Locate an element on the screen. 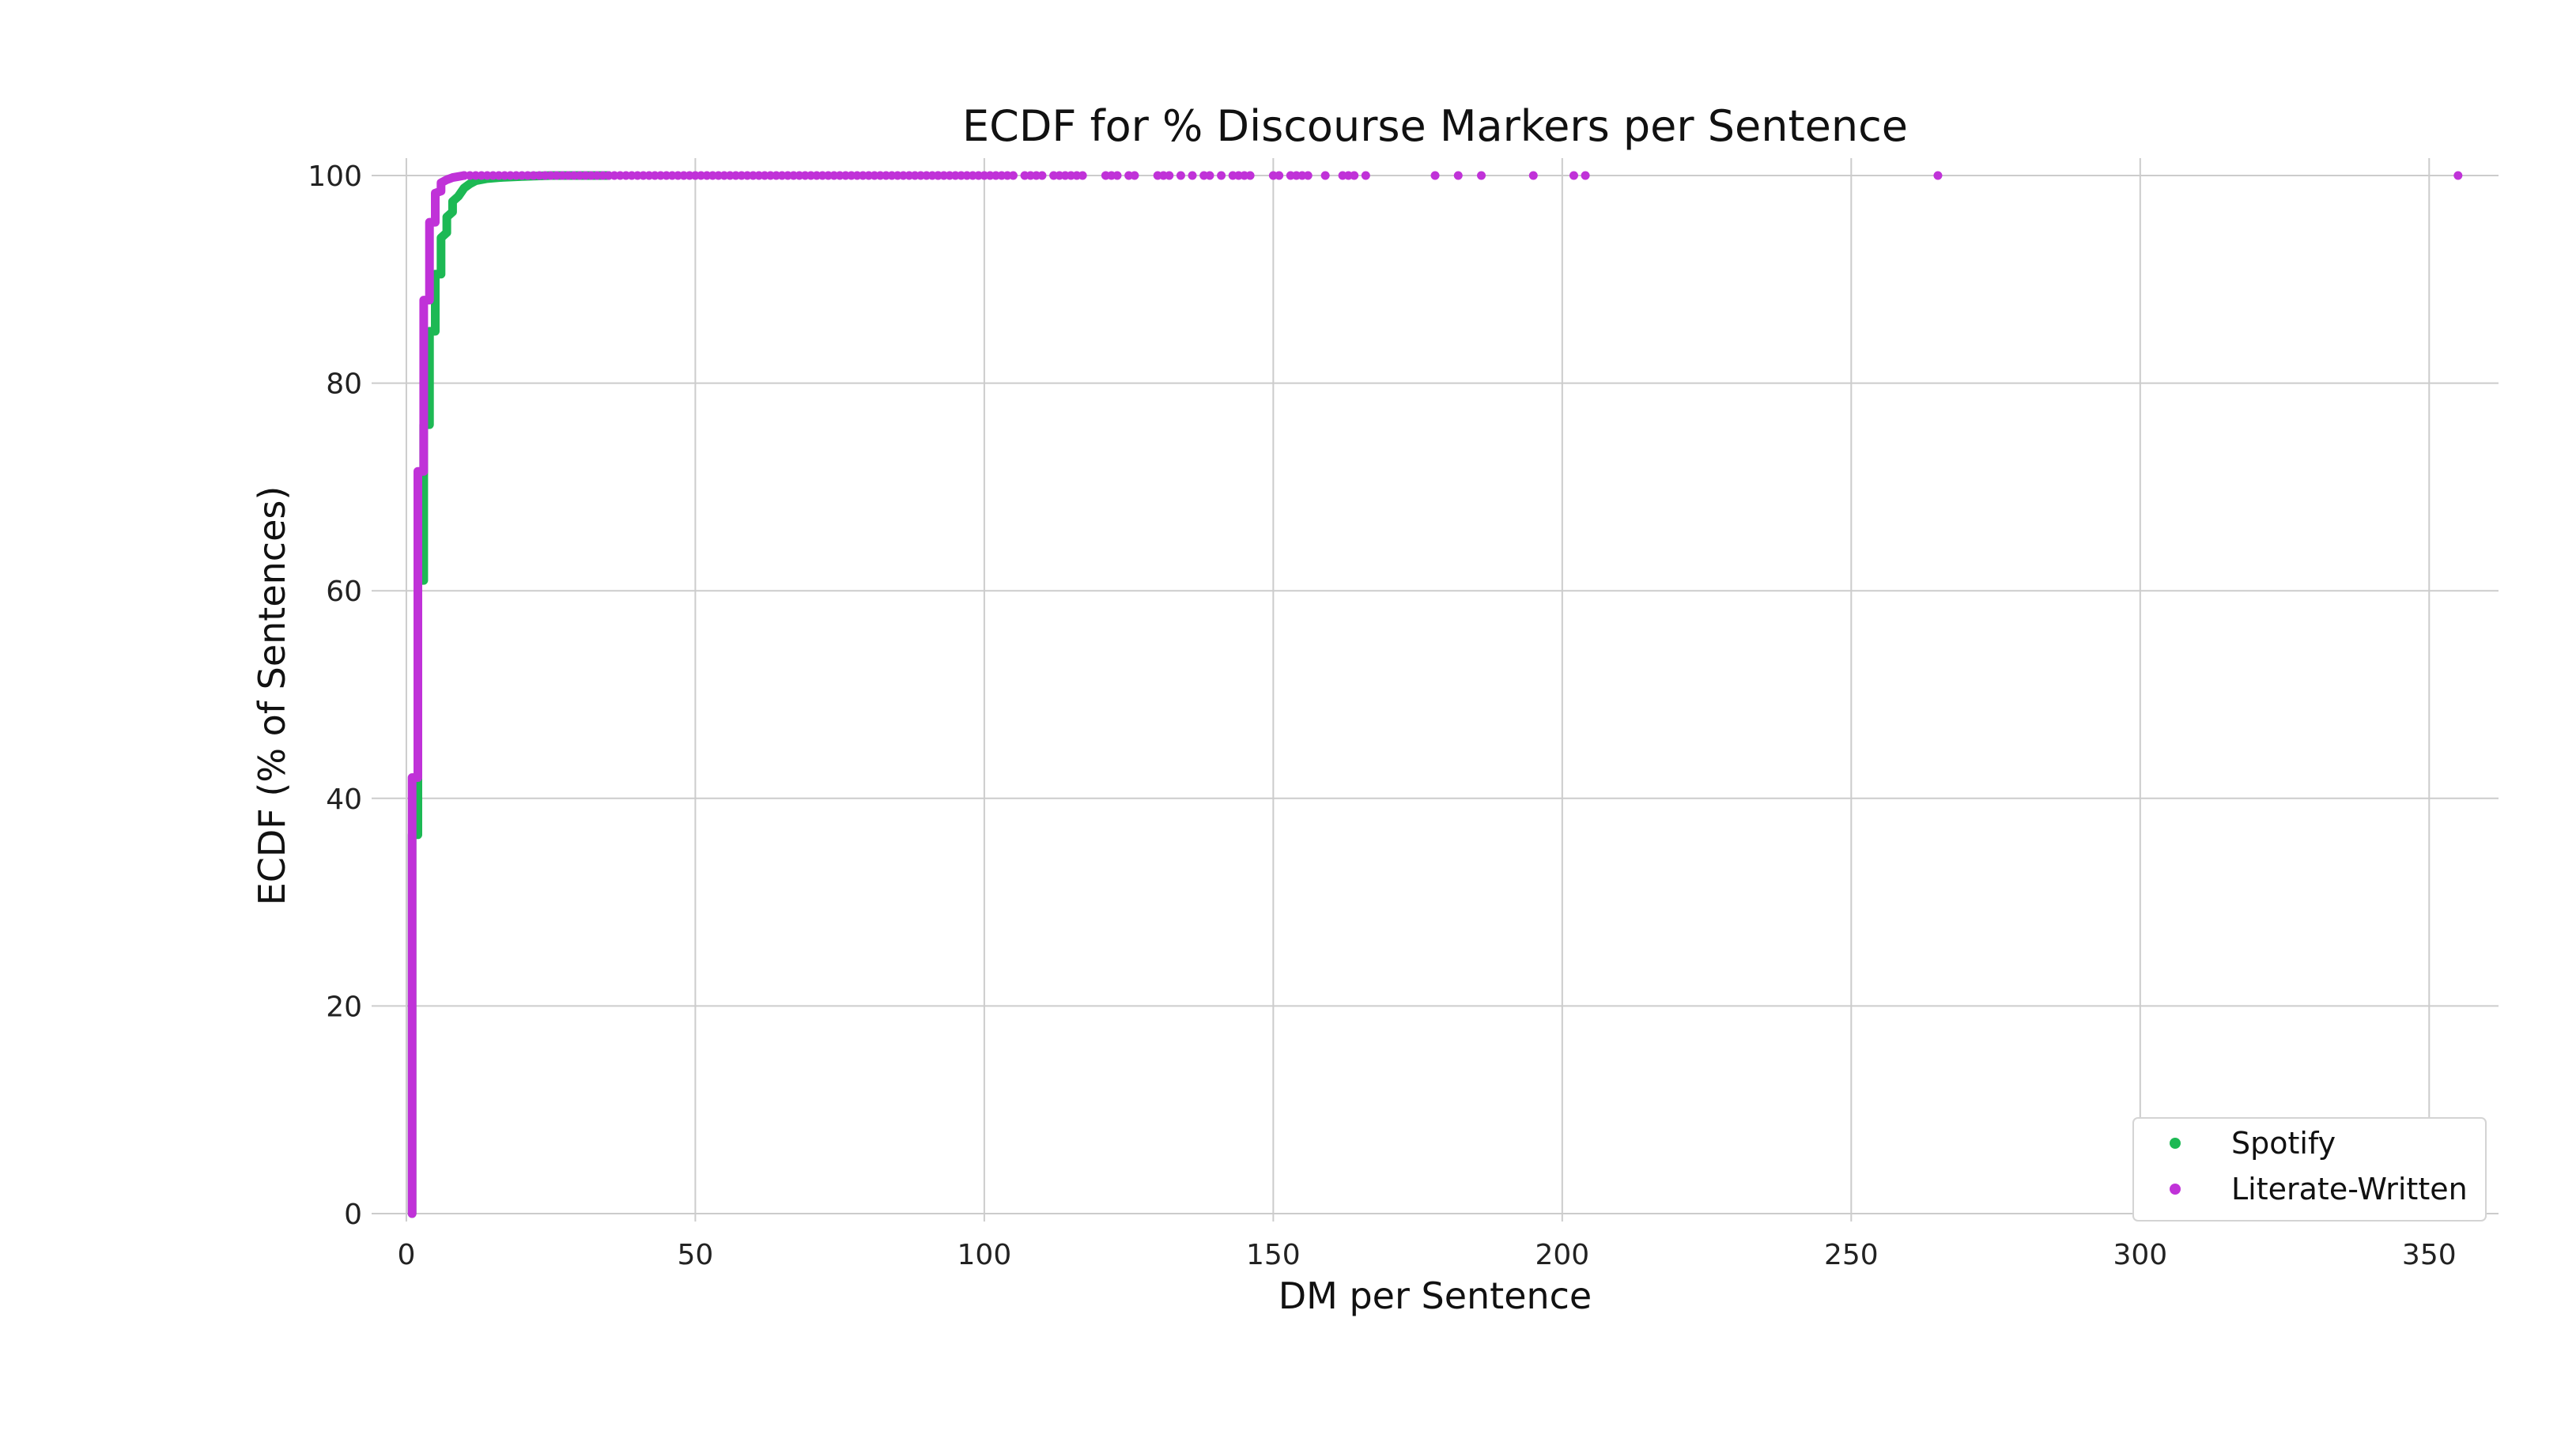 The image size is (2576, 1450). y-tick-label: 40 is located at coordinates (344, 800).